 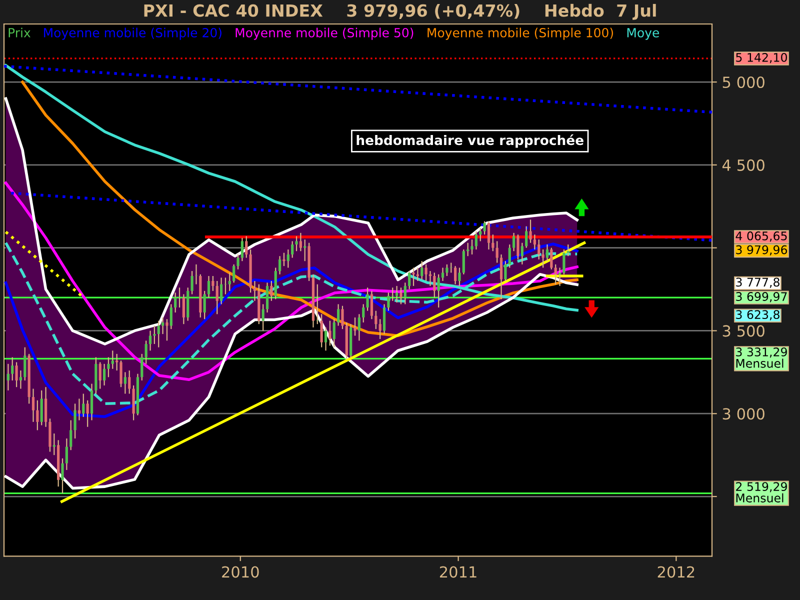 What do you see at coordinates (762, 250) in the screenshot?
I see `text: 3 979,96` at bounding box center [762, 250].